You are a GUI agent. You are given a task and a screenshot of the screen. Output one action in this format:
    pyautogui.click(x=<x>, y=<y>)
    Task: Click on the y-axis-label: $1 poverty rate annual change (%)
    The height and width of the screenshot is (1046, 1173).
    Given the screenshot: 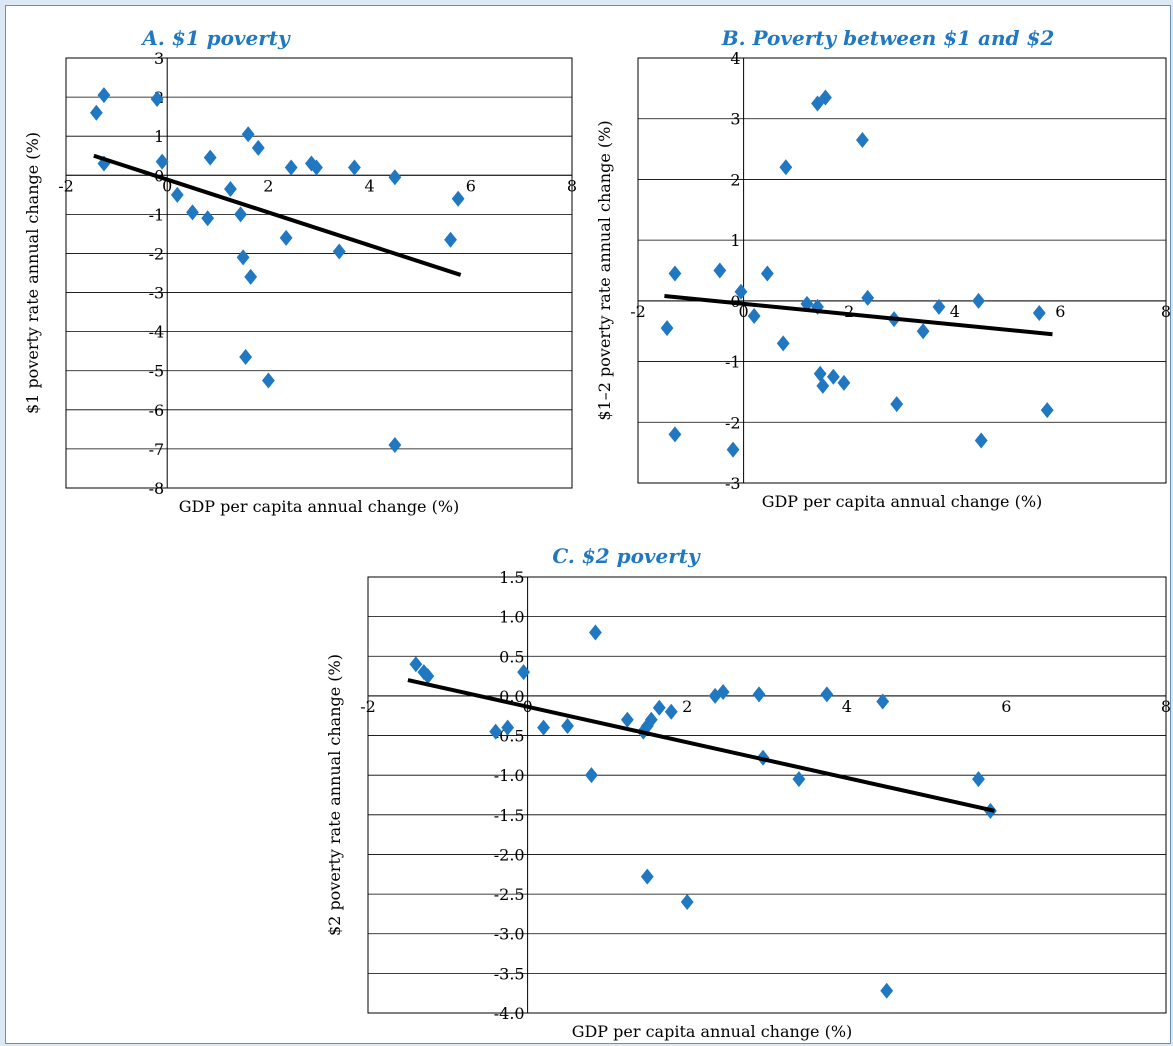 What is the action you would take?
    pyautogui.click(x=32, y=273)
    